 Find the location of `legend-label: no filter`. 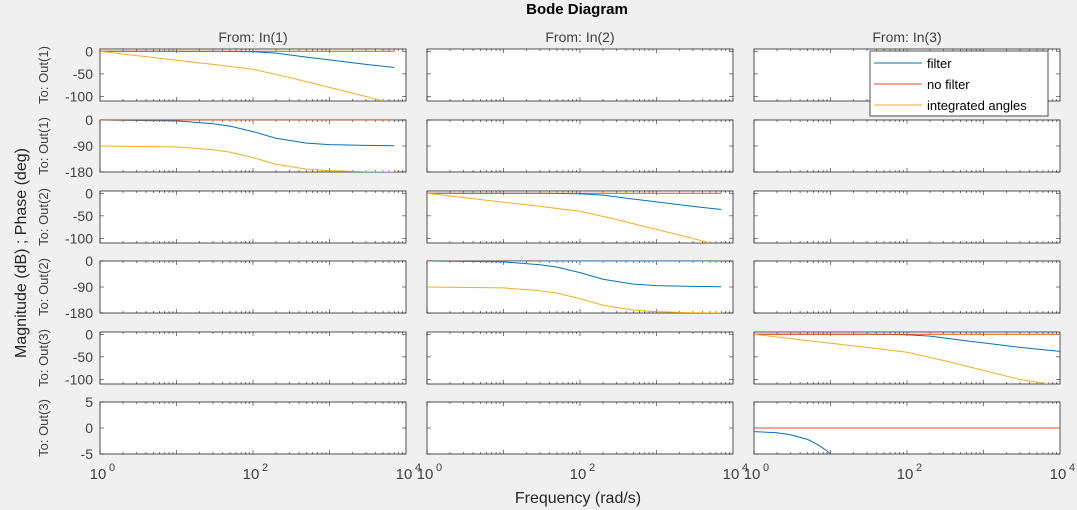

legend-label: no filter is located at coordinates (948, 84).